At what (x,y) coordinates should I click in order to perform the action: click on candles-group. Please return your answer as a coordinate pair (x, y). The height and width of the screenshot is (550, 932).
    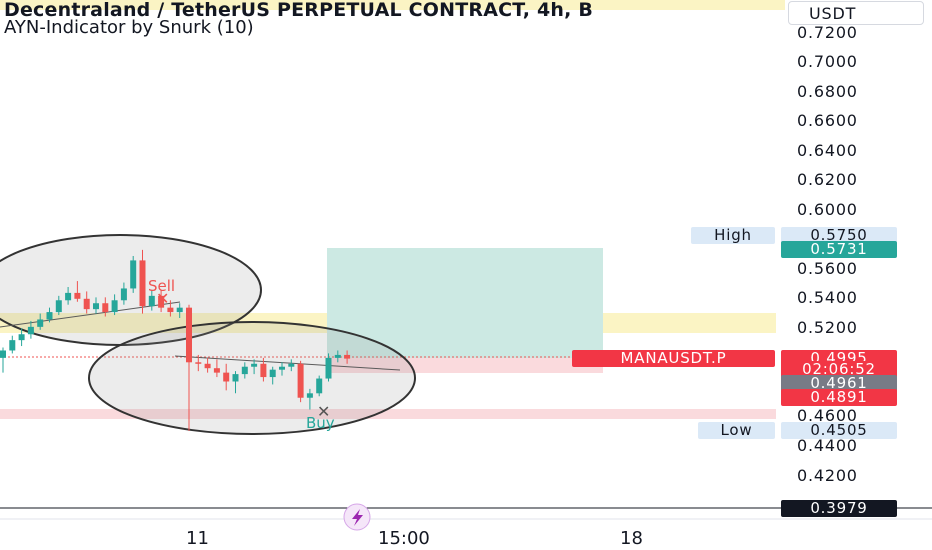
    Looking at the image, I should click on (175, 340).